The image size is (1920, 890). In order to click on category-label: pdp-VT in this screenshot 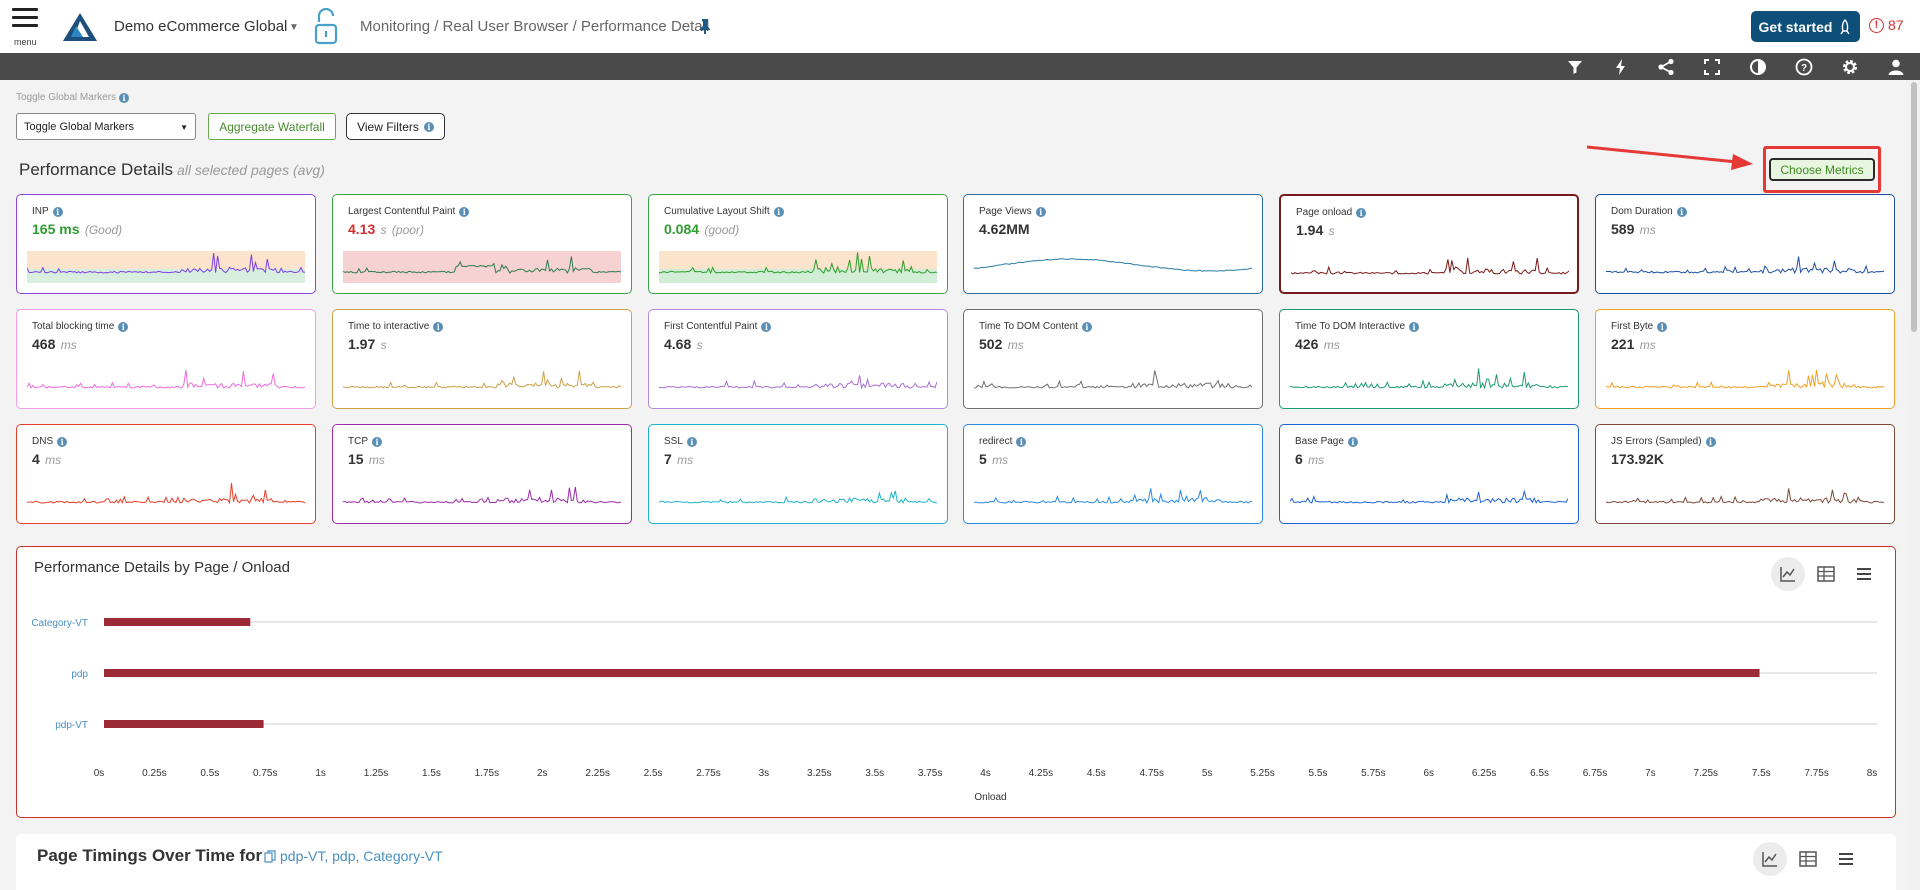, I will do `click(71, 725)`.